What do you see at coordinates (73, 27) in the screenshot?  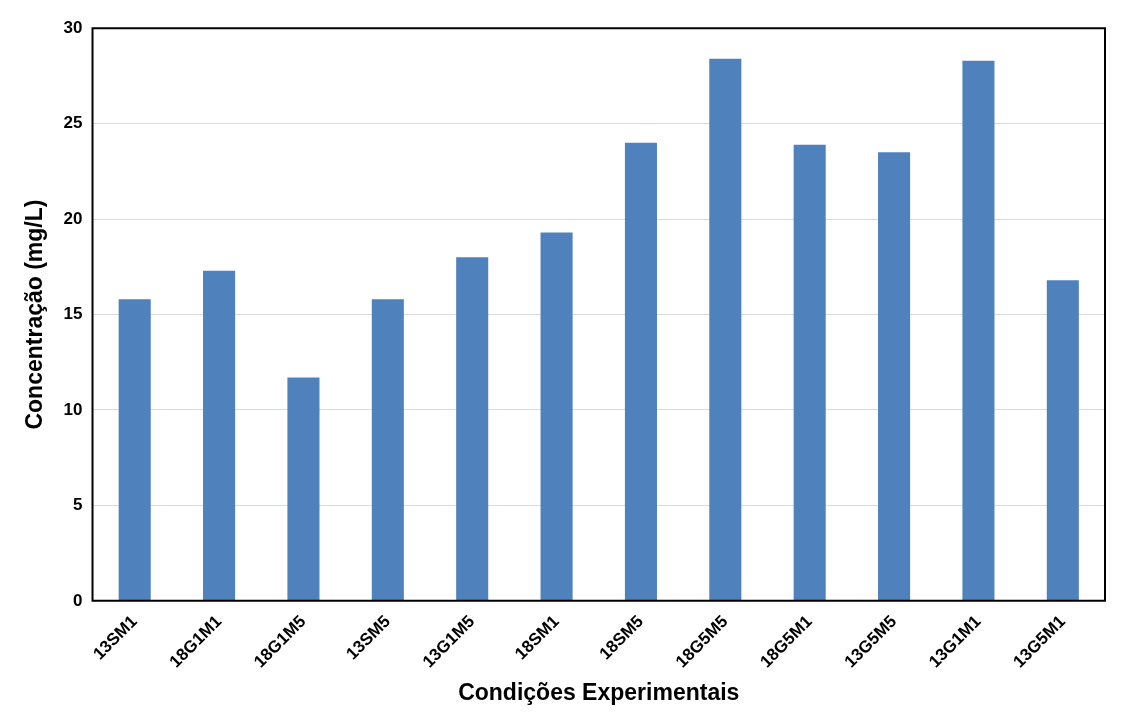 I see `y-tick-label: 30` at bounding box center [73, 27].